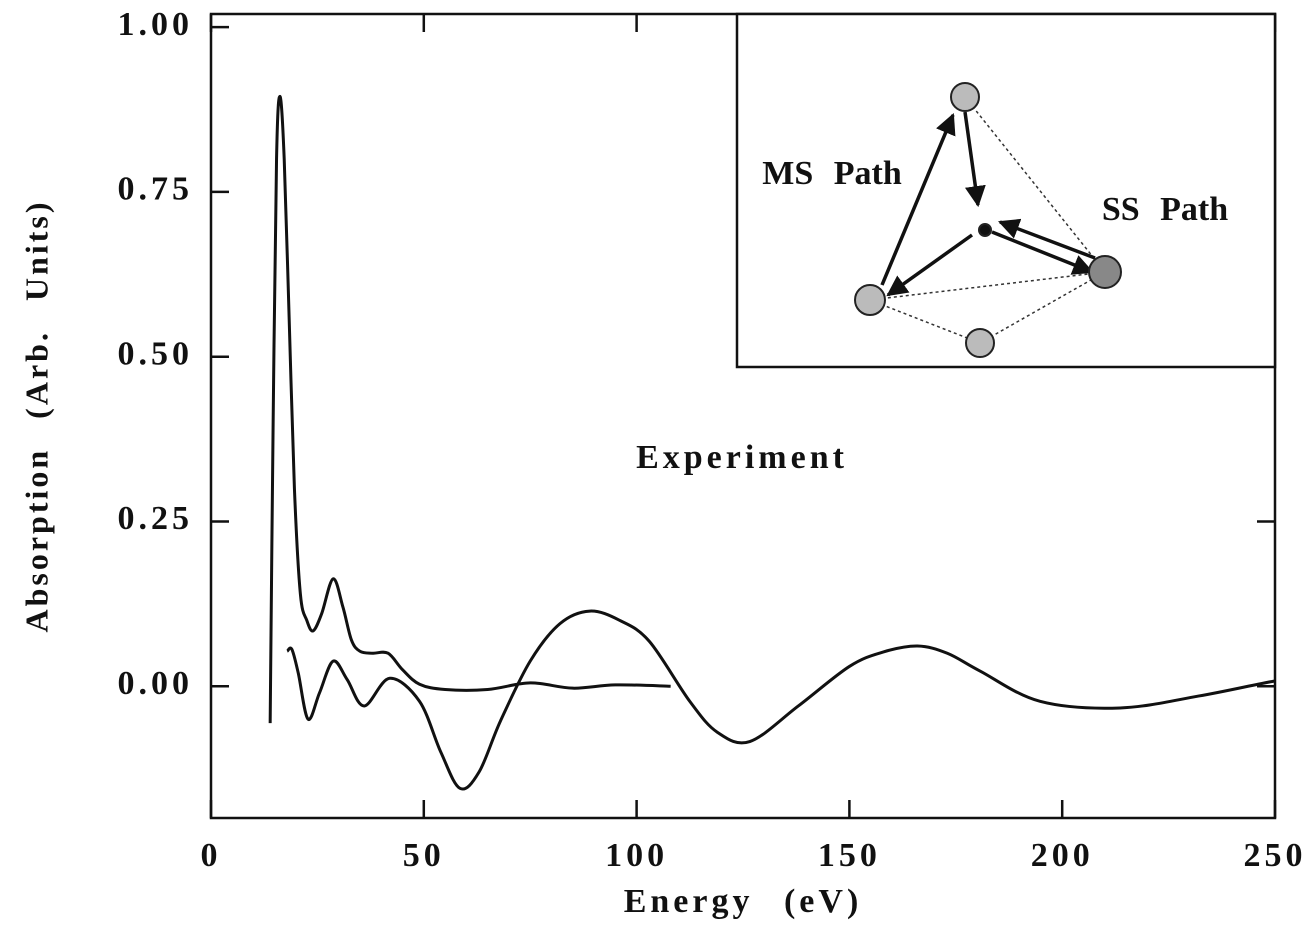 The height and width of the screenshot is (928, 1304). I want to click on atoms, so click(988, 220).